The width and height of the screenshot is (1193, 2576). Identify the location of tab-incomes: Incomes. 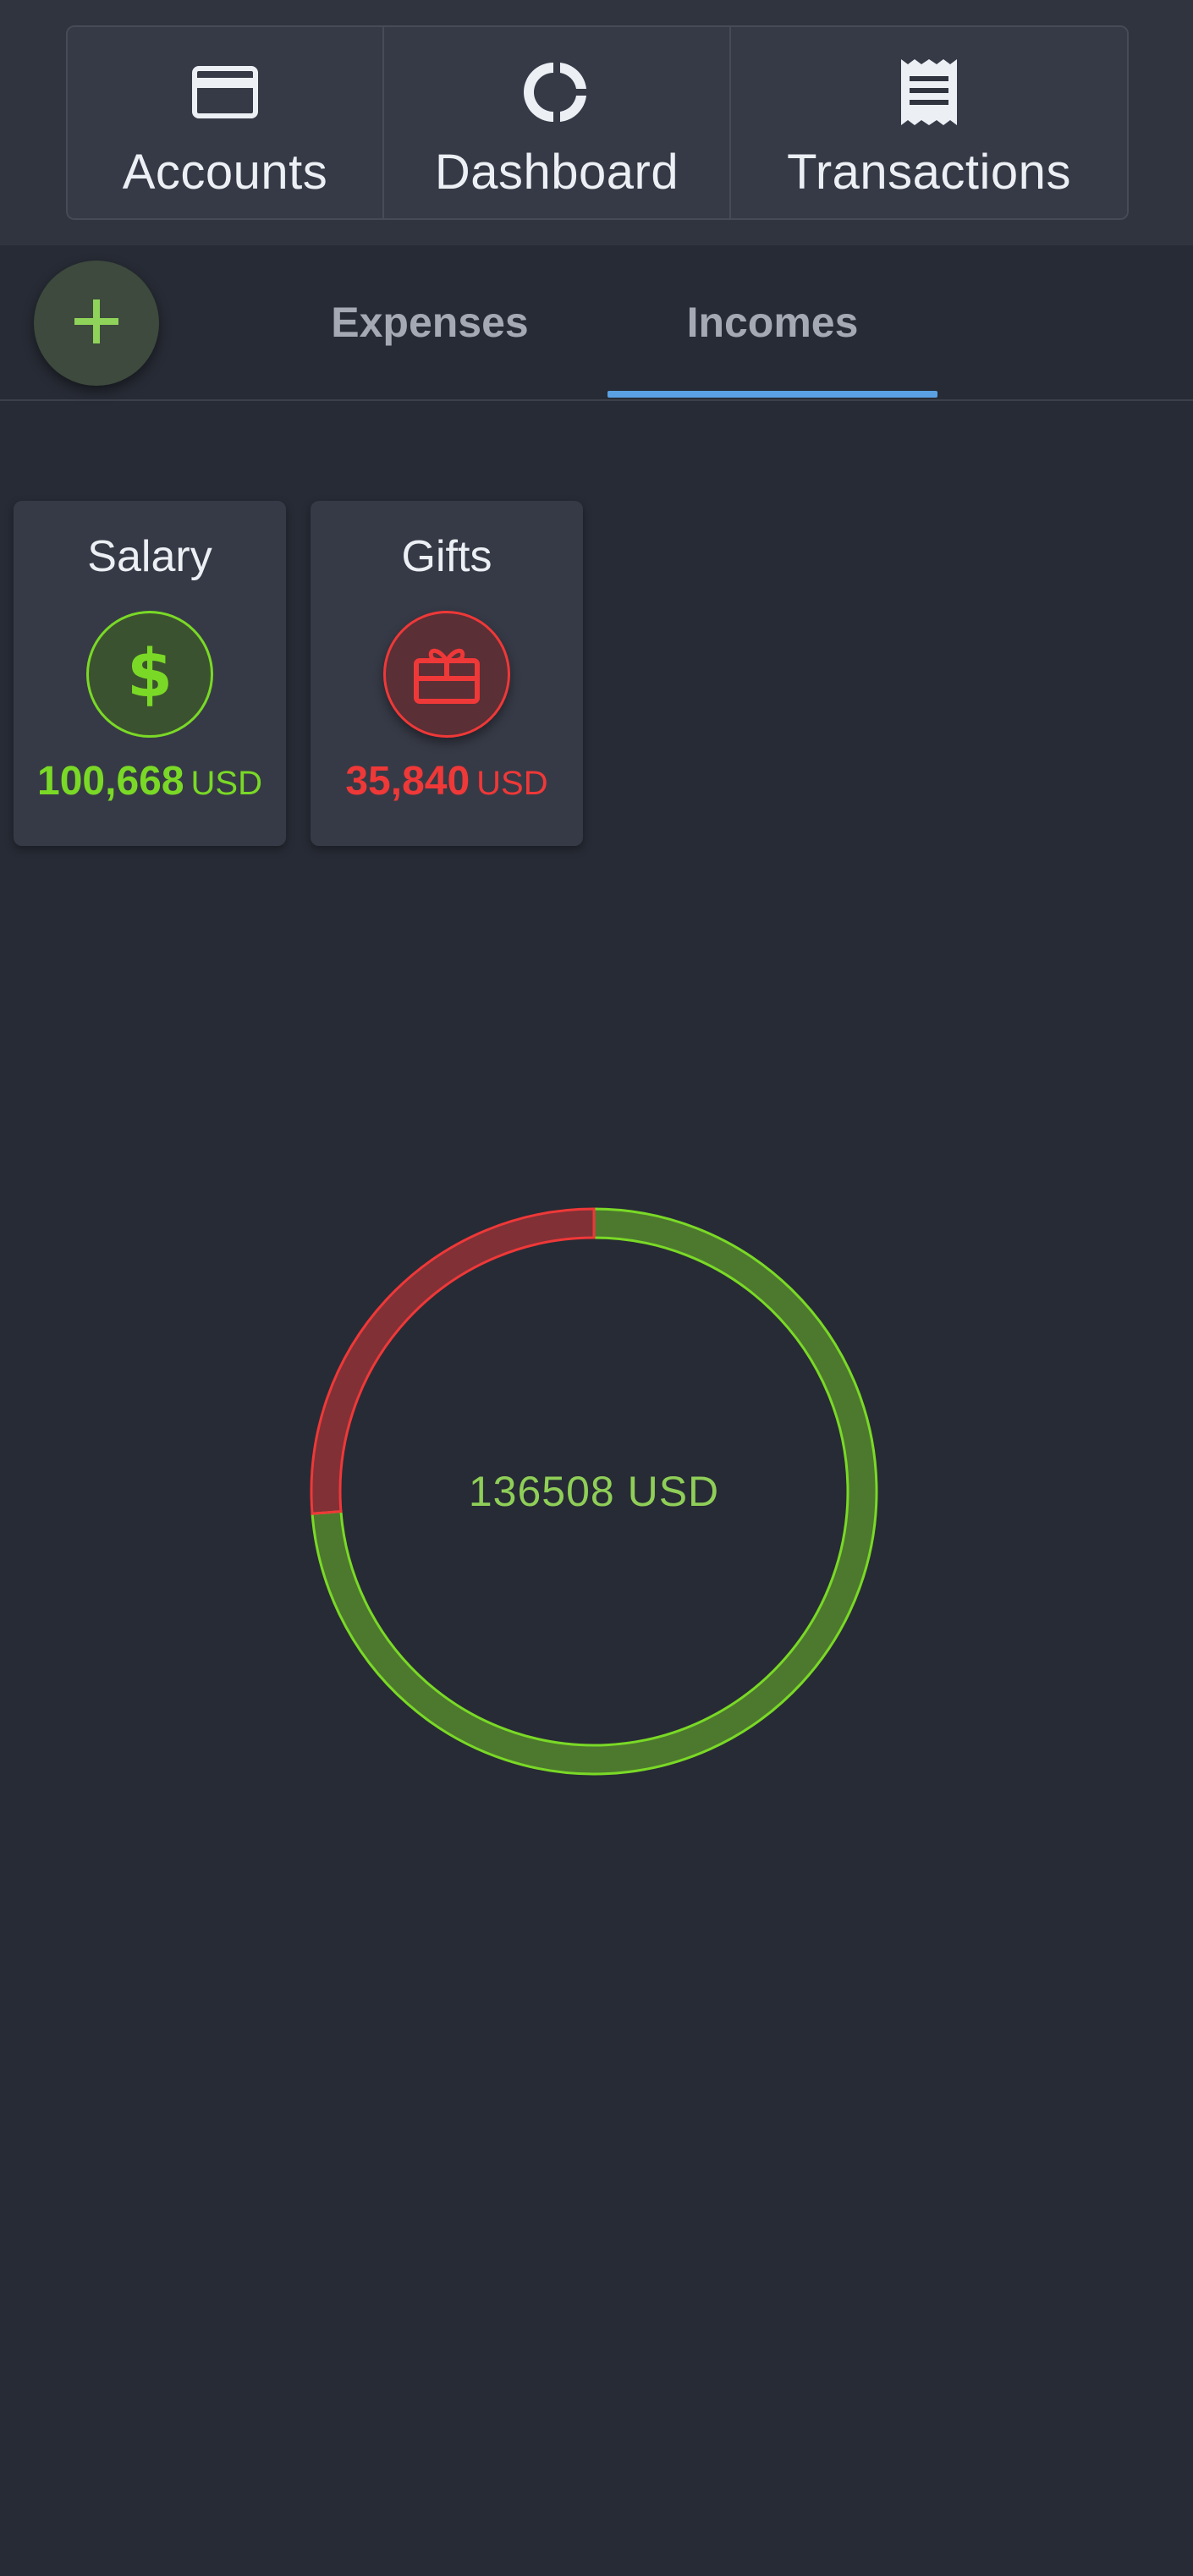
(773, 322).